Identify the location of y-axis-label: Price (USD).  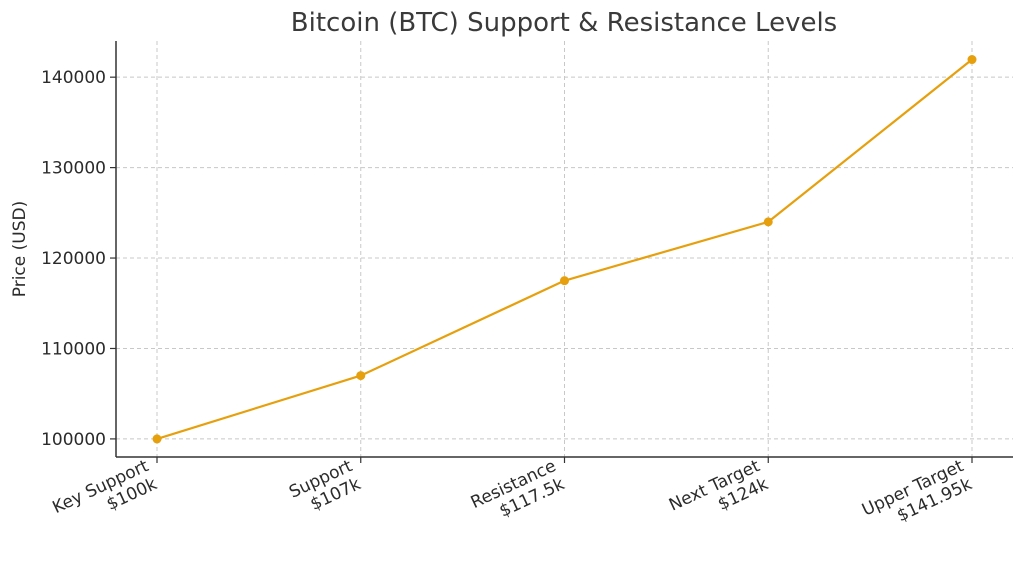
(20, 249).